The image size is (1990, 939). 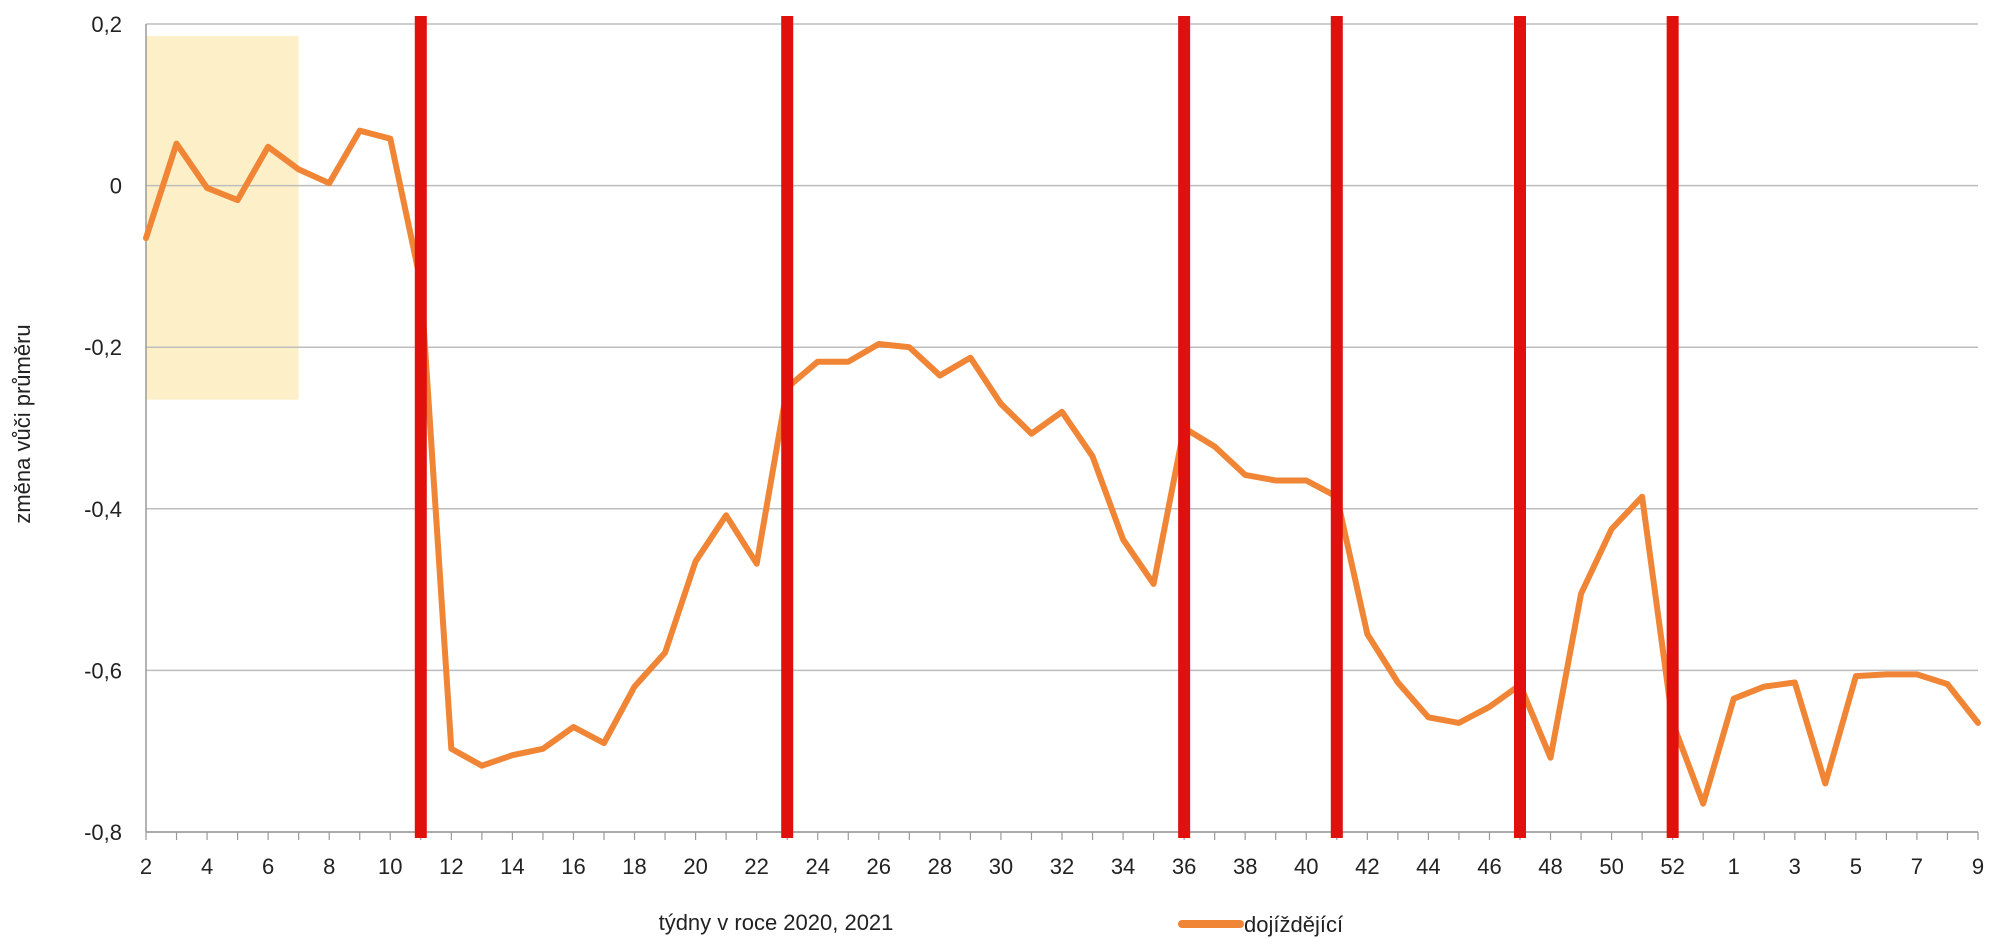 I want to click on y-tick-label: -0,2, so click(x=103, y=347).